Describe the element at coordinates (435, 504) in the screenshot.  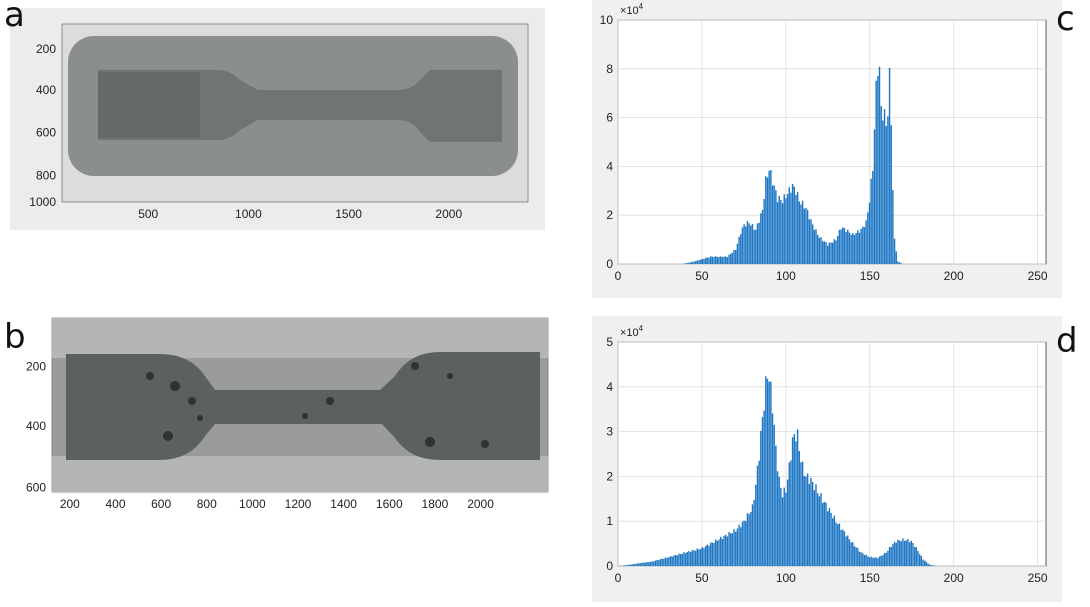
I see `x-tick-label: 1800` at that location.